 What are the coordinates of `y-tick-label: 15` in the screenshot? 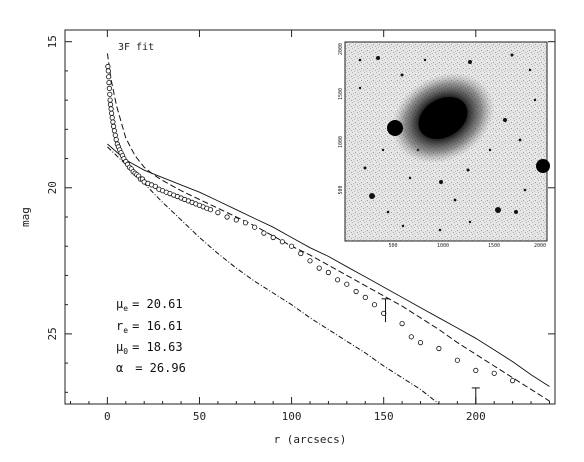 It's located at (52, 41).